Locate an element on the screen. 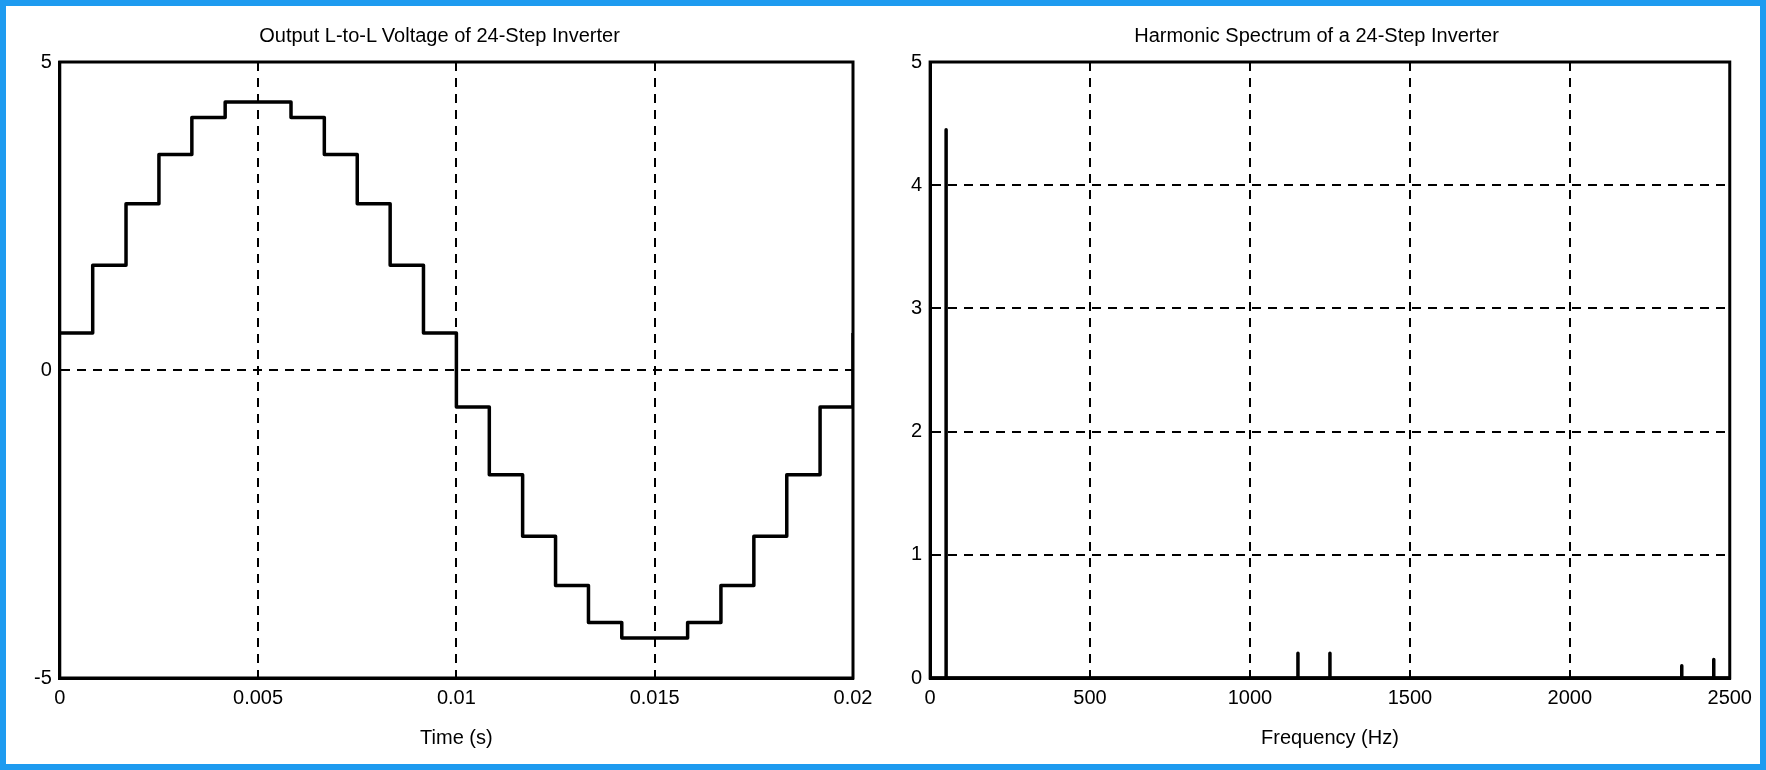  x-tick-label: 0.015 is located at coordinates (654, 696).